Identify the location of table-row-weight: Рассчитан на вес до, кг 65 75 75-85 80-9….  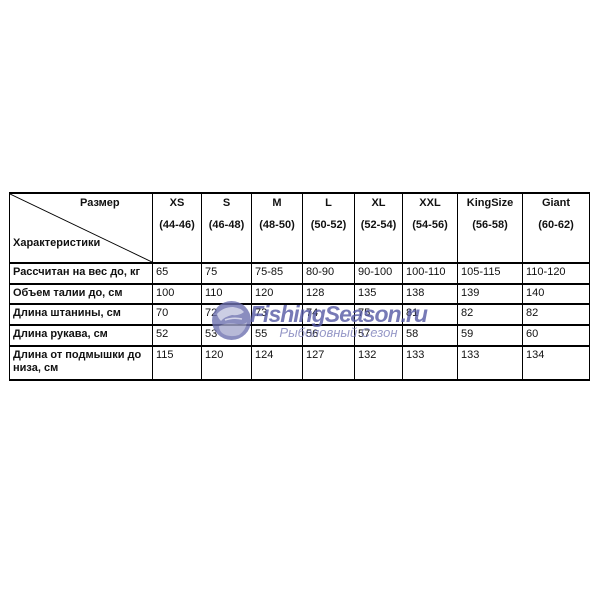
(299, 273).